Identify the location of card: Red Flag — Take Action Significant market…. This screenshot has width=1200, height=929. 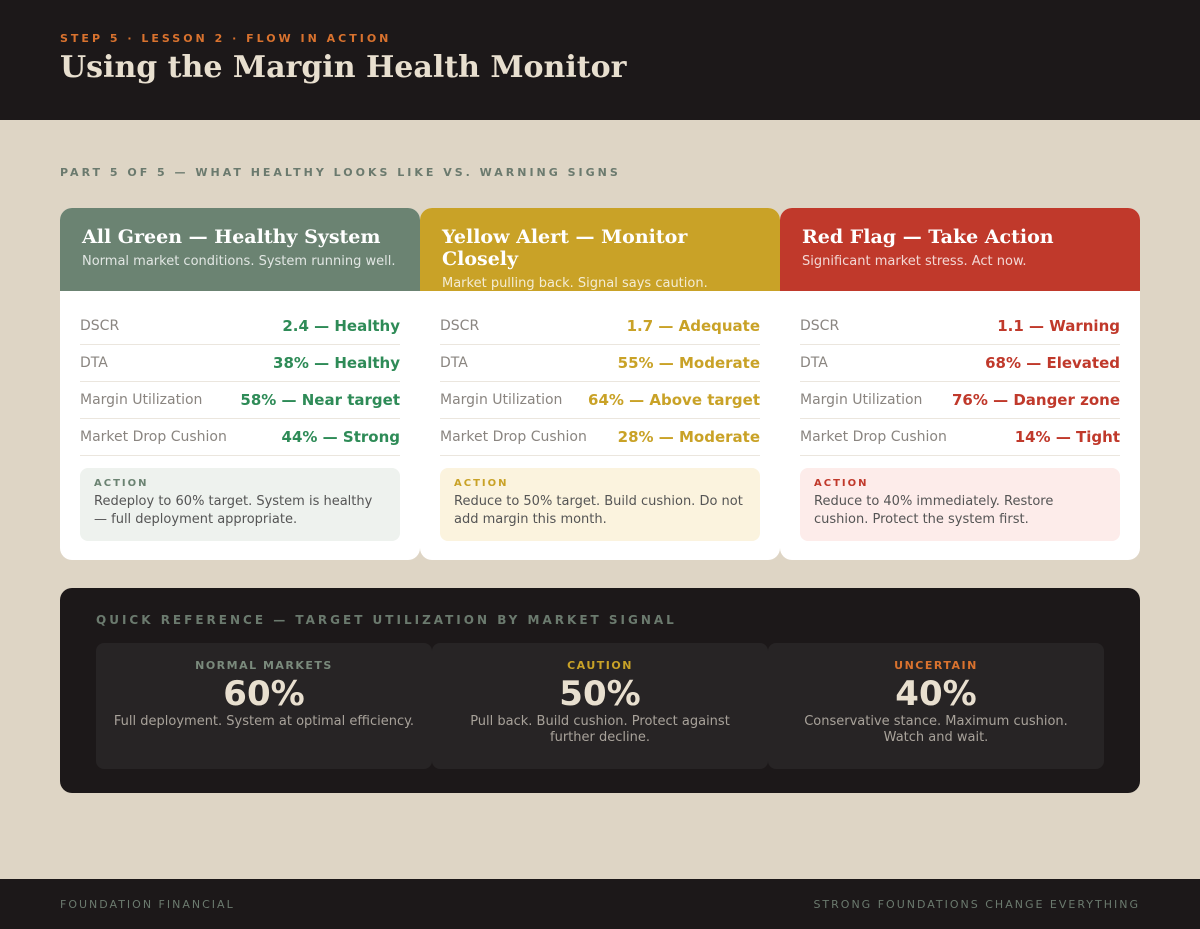
(960, 384).